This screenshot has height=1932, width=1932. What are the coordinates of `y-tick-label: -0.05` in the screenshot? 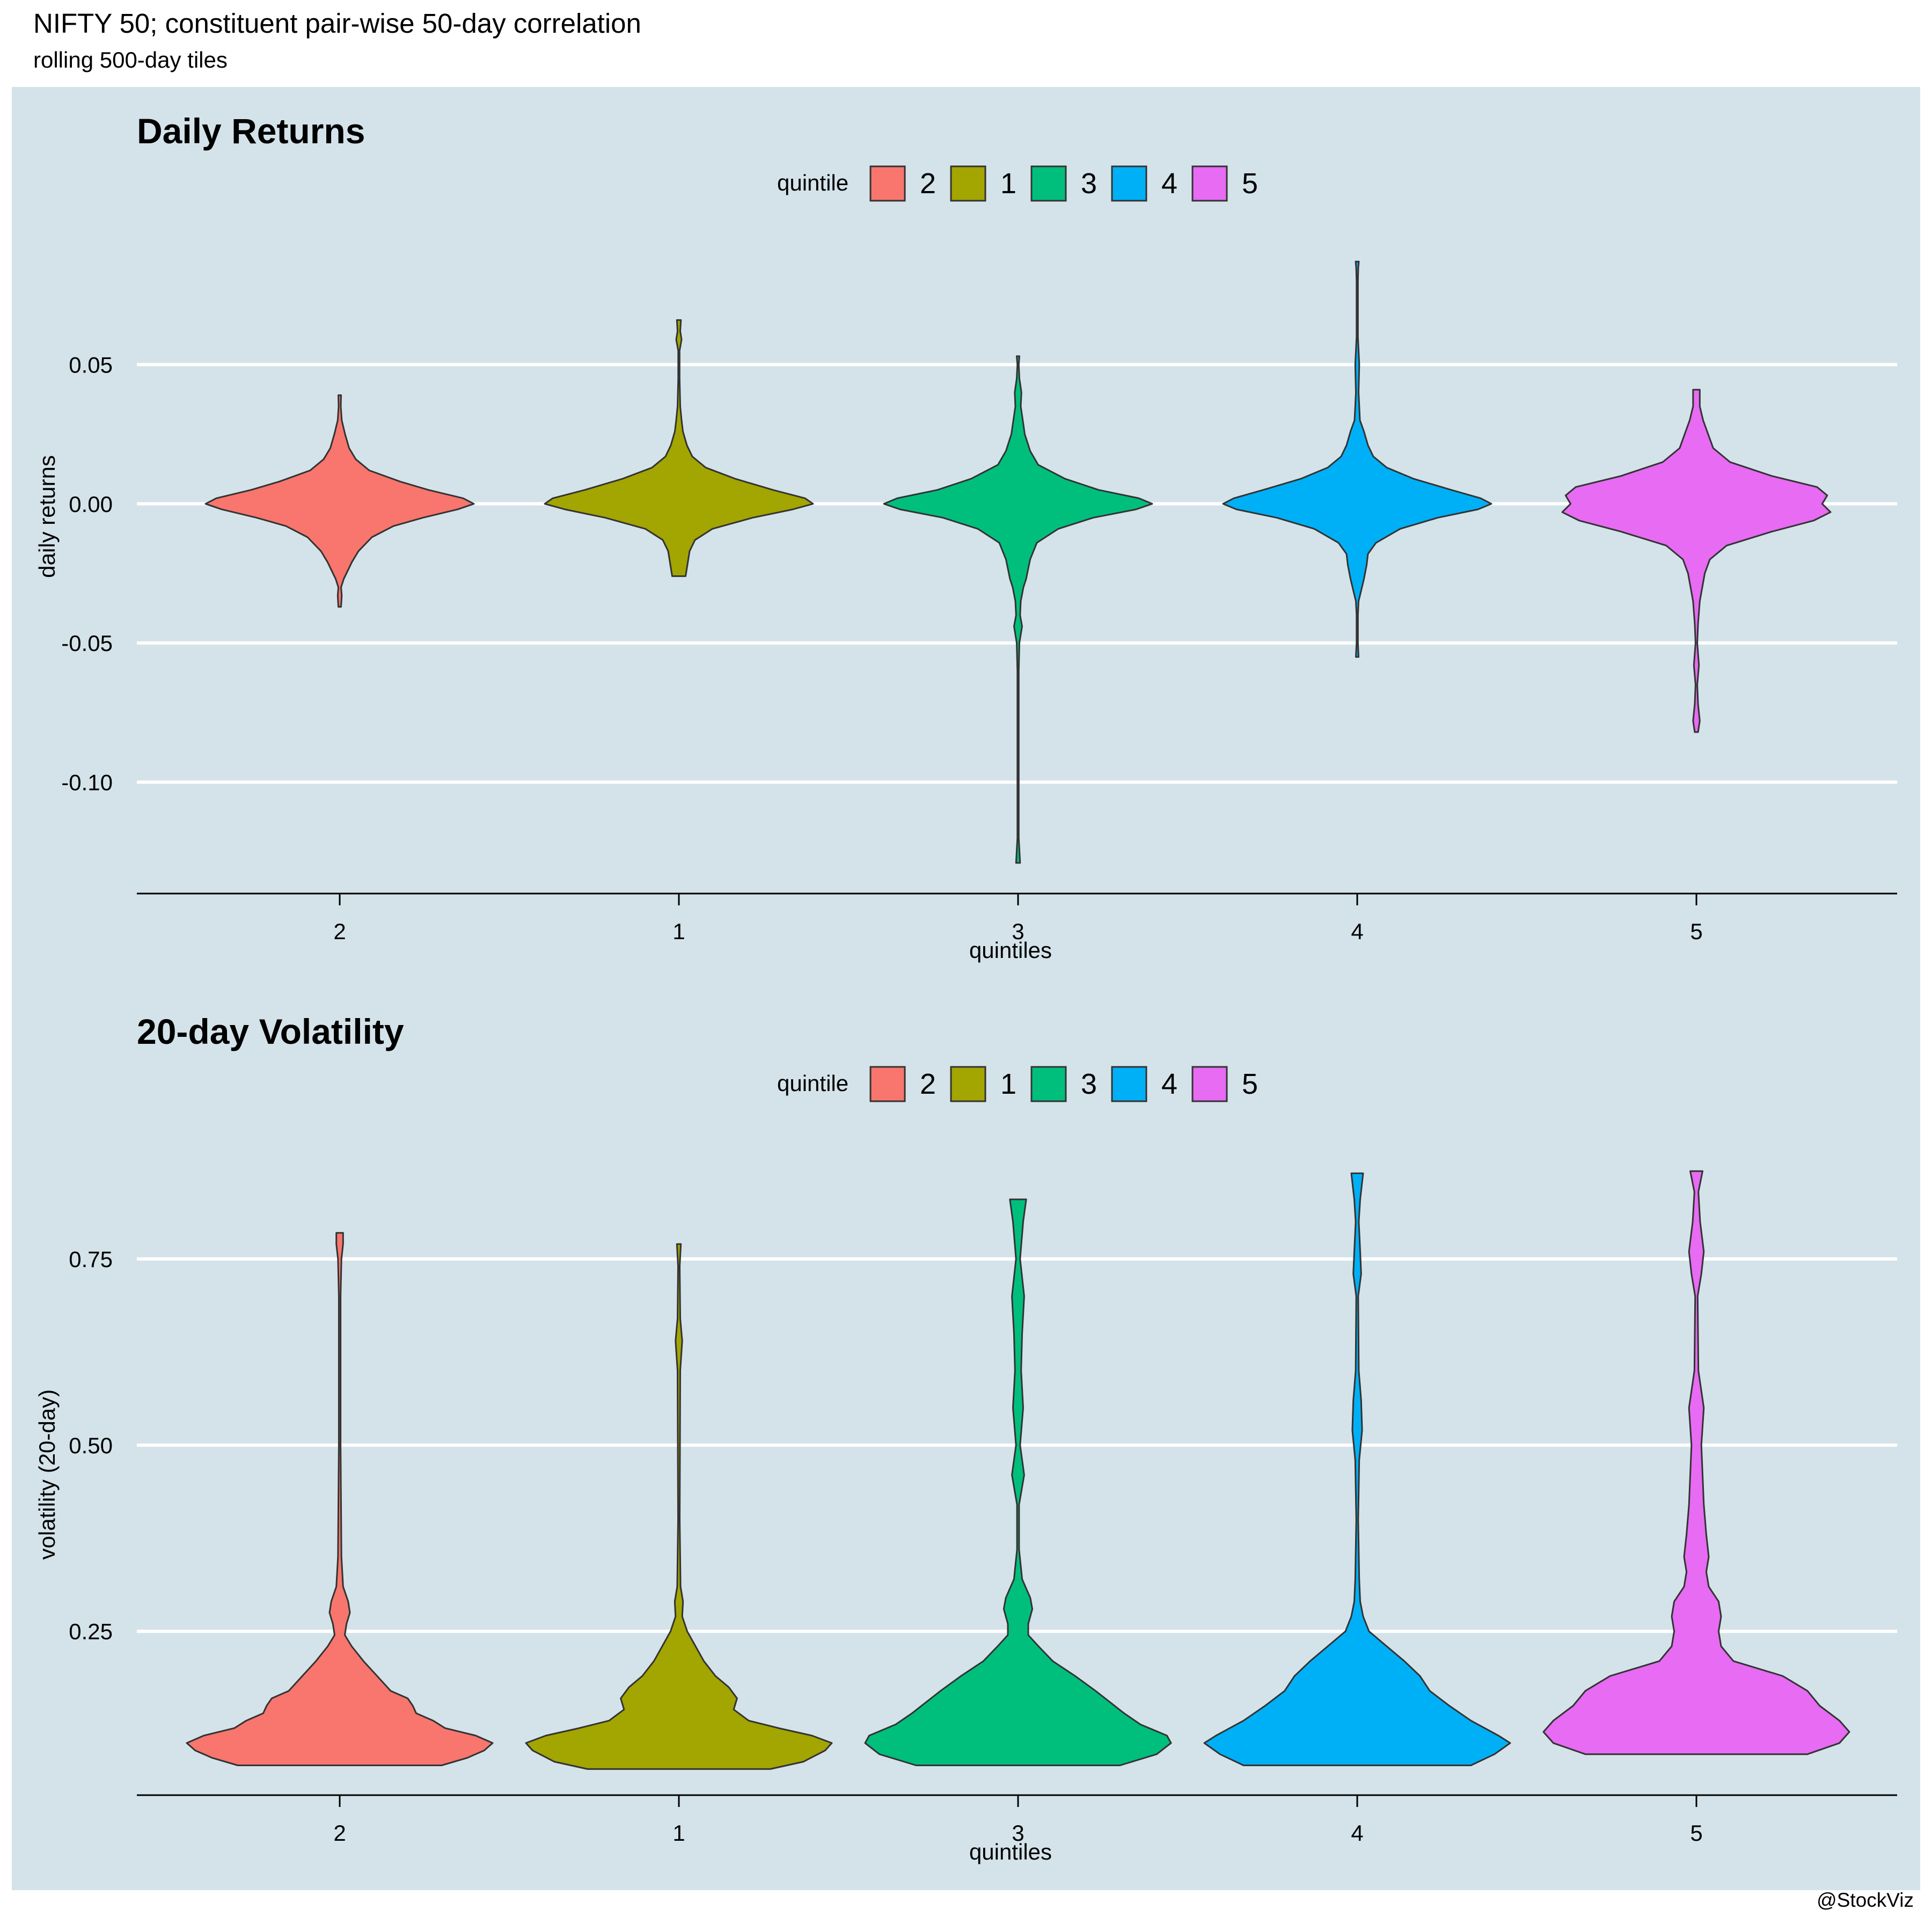 It's located at (87, 643).